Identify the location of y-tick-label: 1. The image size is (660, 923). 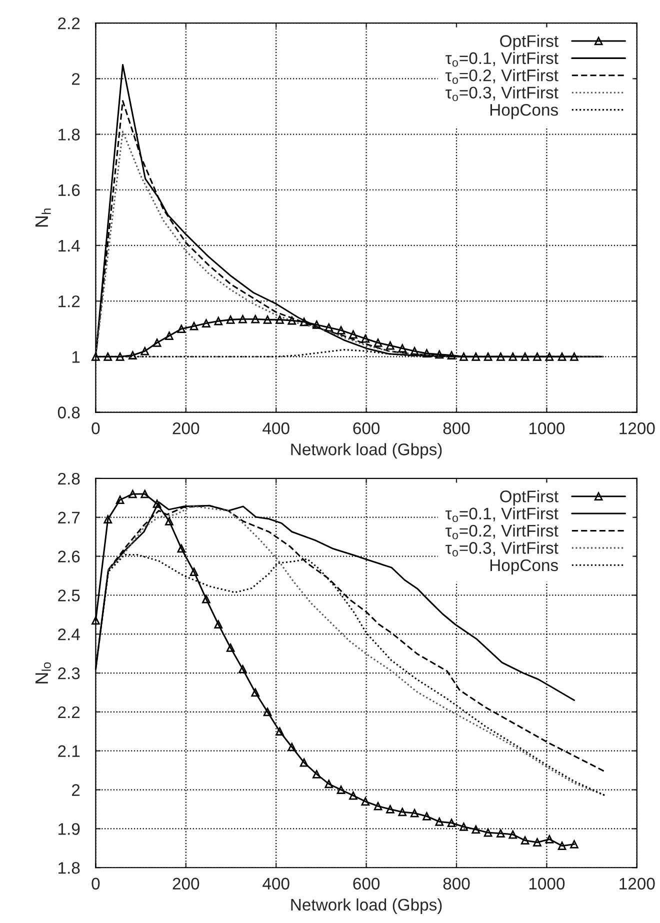
(76, 357).